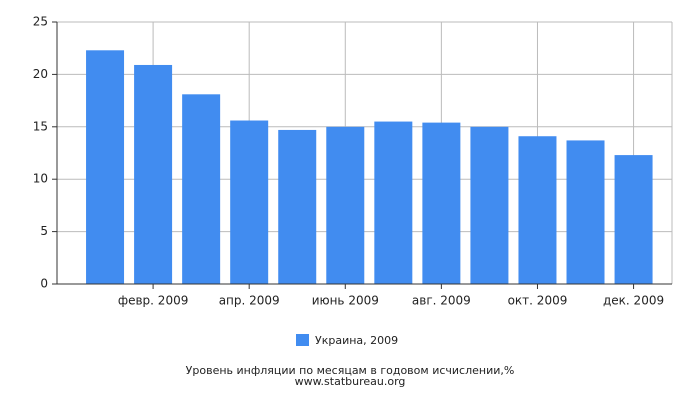  Describe the element at coordinates (633, 301) in the screenshot. I see `x-tick-label: дек. 2009` at that location.